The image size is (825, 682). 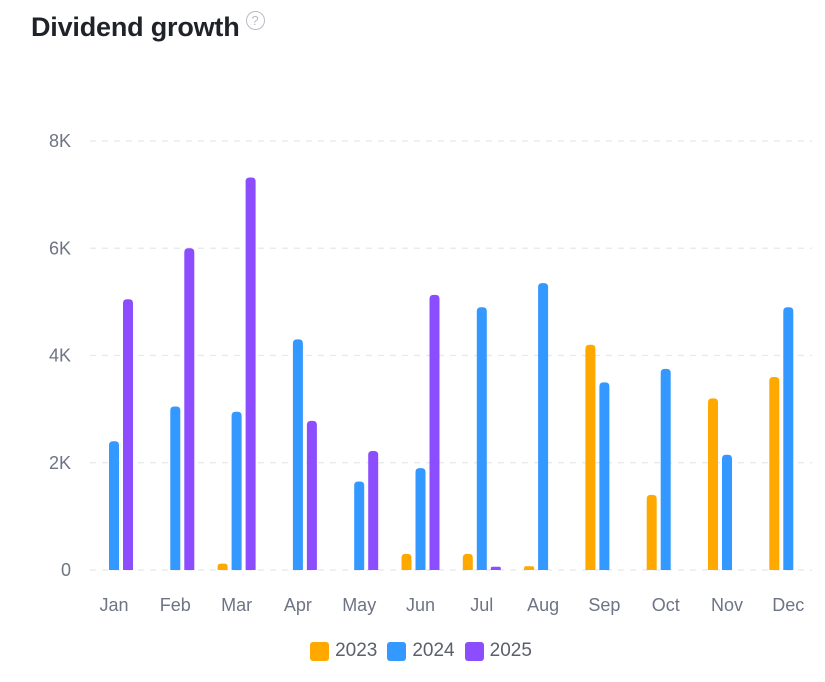 I want to click on bar-2025-jun, so click(x=434, y=432).